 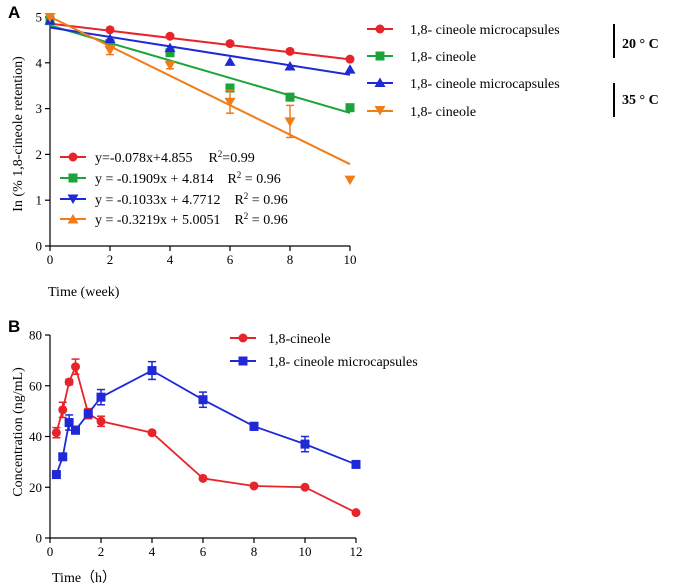 What do you see at coordinates (14, 12) in the screenshot?
I see `panel-a-label: A` at bounding box center [14, 12].